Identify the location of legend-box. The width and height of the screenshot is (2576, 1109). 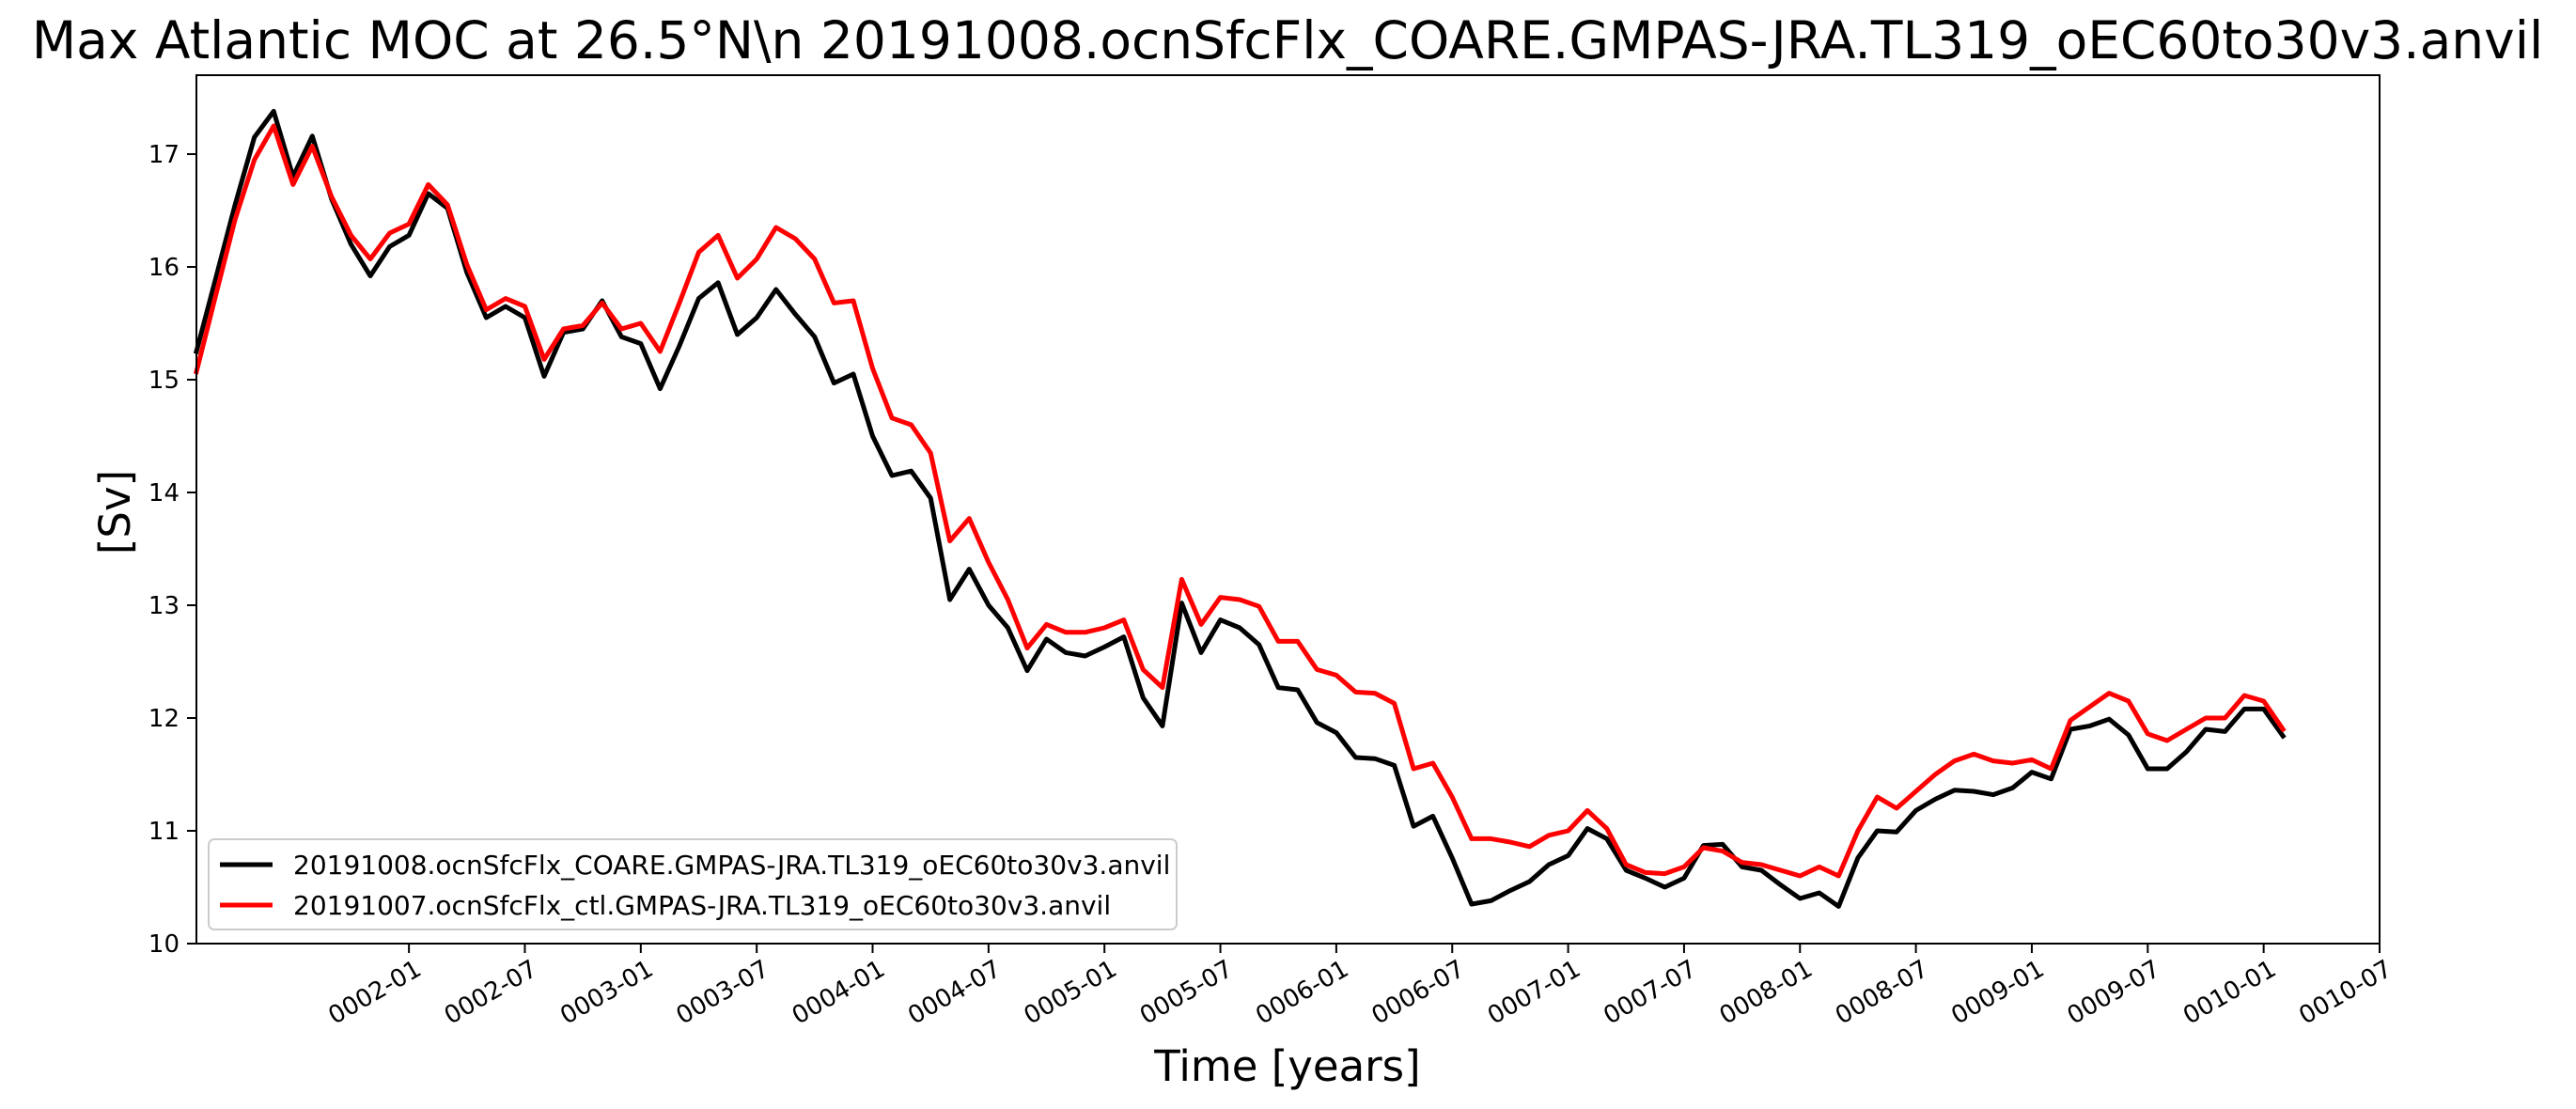
(693, 884).